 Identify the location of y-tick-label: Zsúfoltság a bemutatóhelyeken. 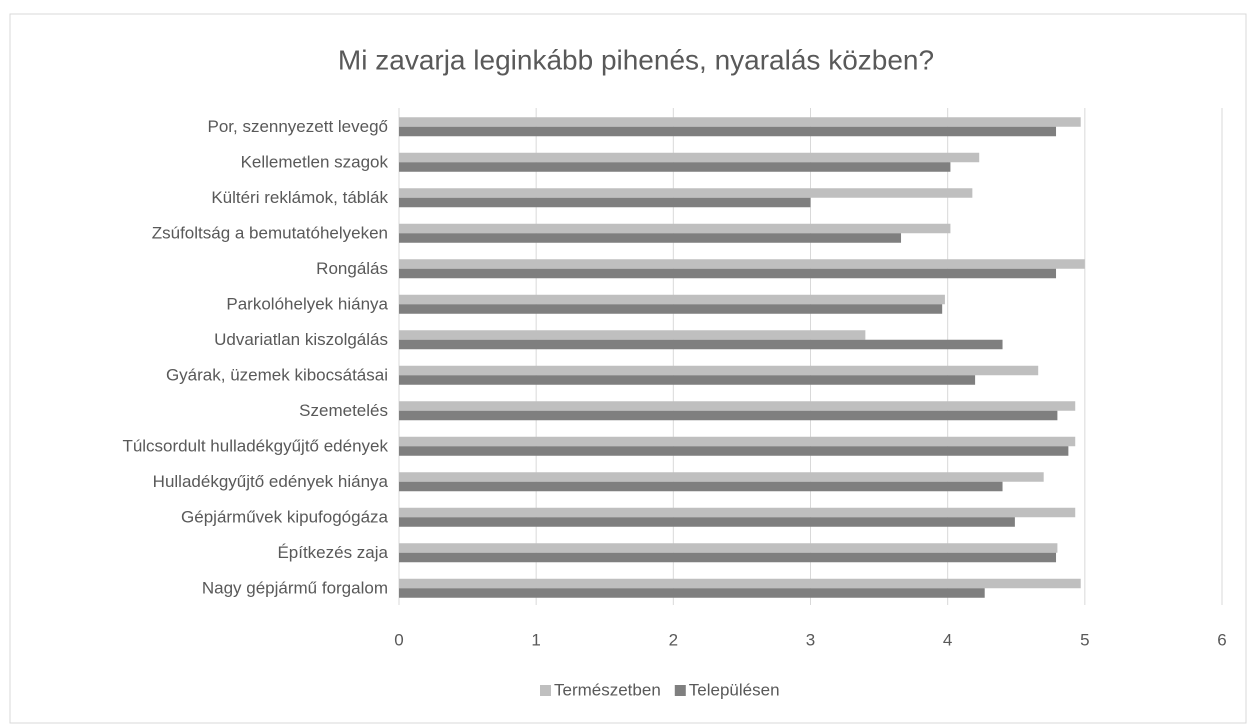
(270, 233).